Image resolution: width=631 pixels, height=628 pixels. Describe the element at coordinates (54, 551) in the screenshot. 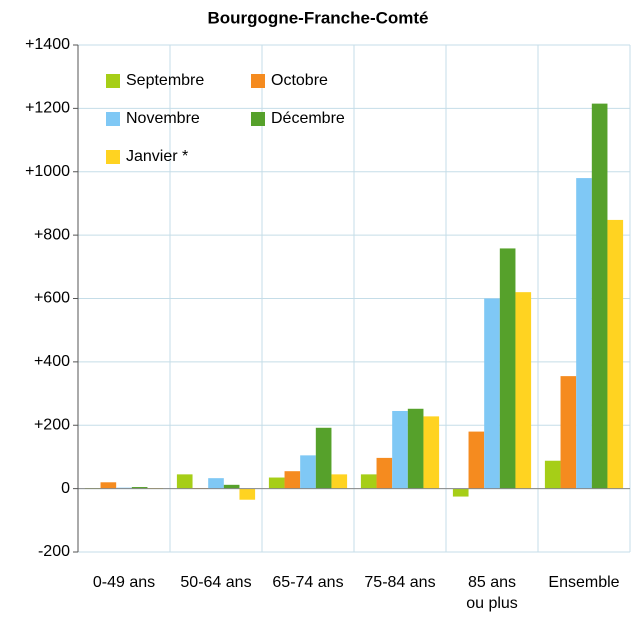

I see `y-tick-label: -200` at that location.